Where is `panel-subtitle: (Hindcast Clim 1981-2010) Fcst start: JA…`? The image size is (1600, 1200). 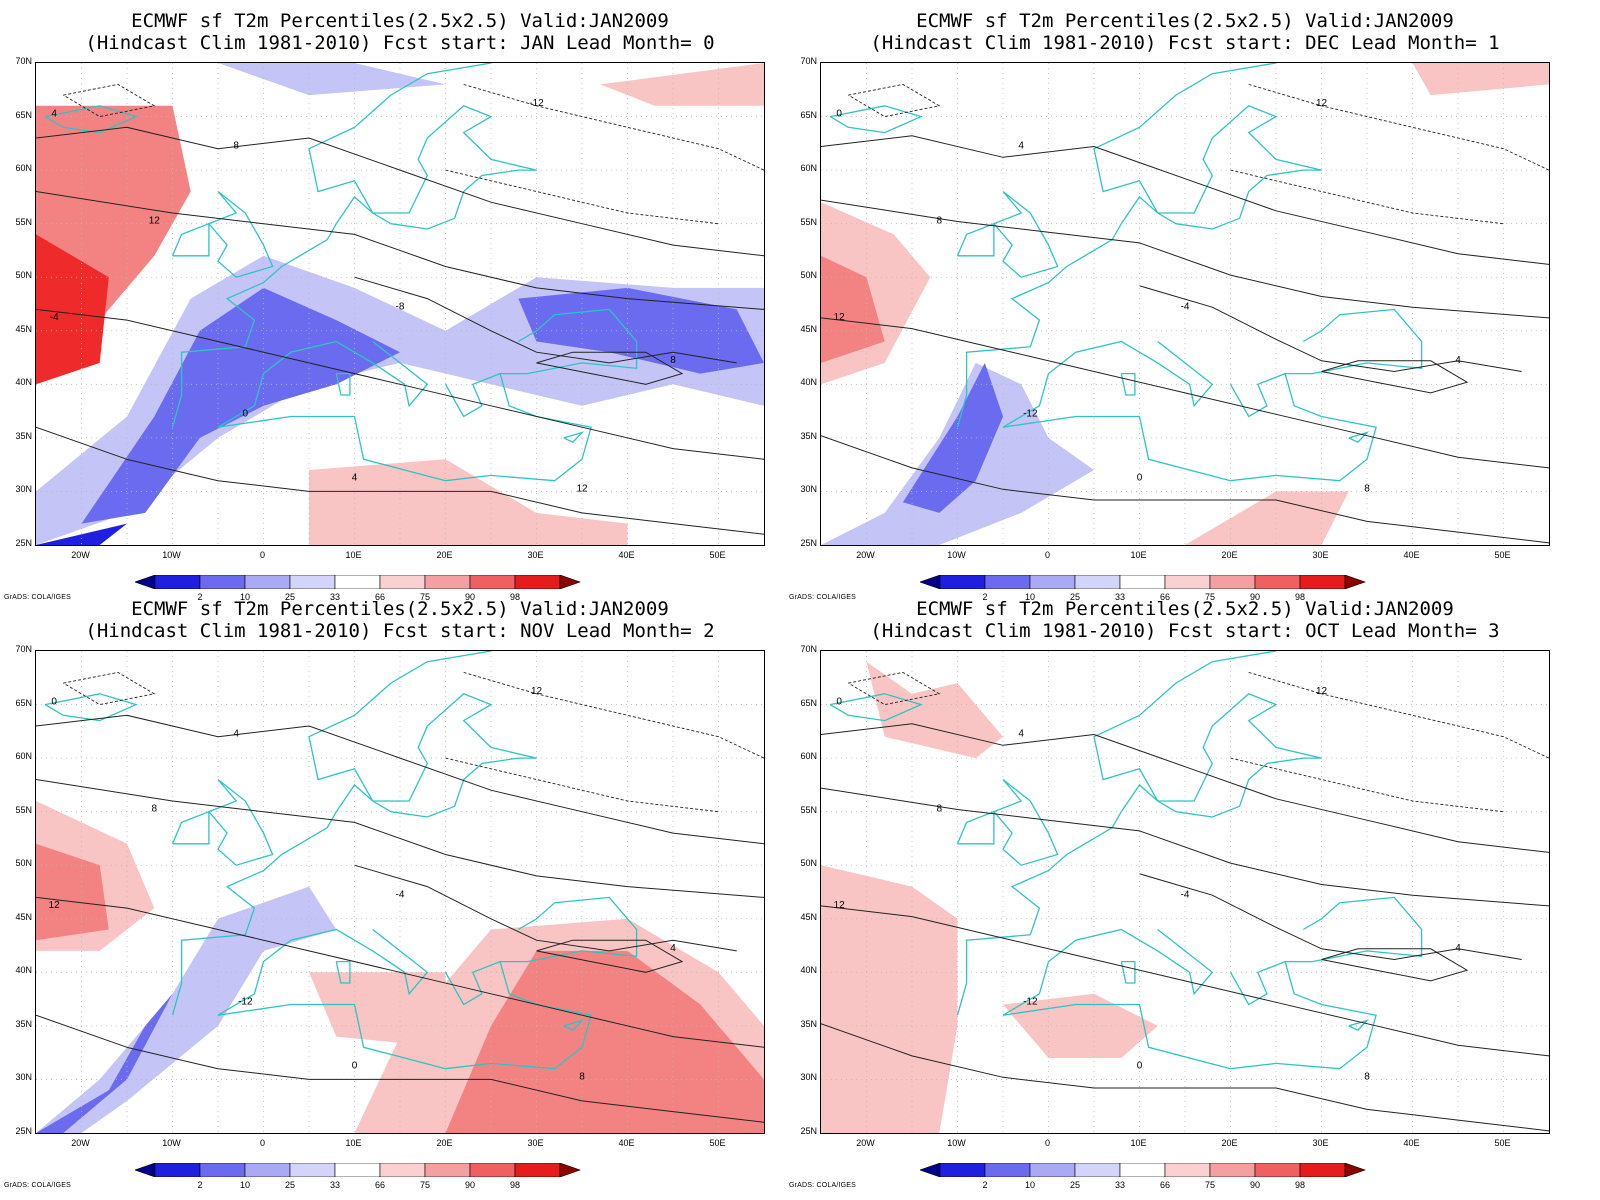 panel-subtitle: (Hindcast Clim 1981-2010) Fcst start: JA… is located at coordinates (400, 43).